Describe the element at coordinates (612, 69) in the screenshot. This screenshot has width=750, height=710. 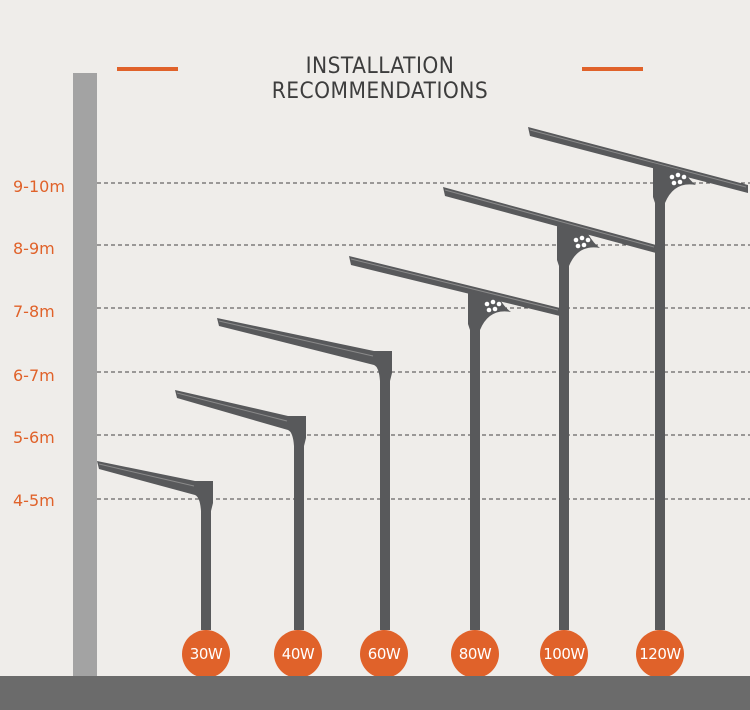
I see `title-rule-right` at that location.